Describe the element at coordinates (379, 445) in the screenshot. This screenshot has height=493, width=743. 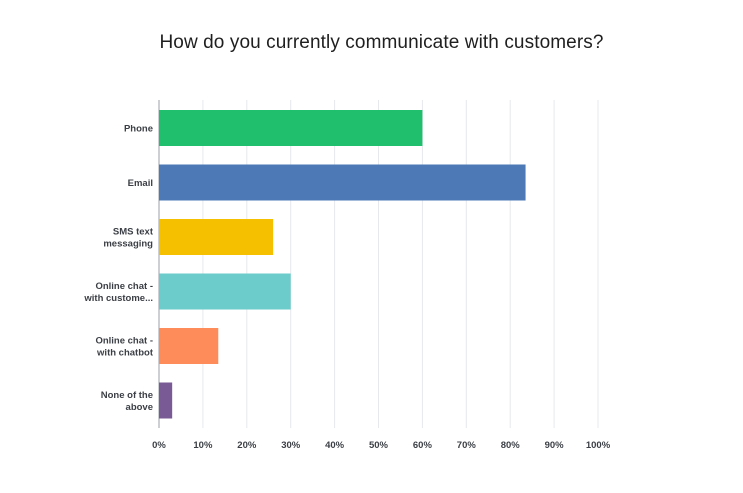
I see `x-tick-label: 50%` at that location.